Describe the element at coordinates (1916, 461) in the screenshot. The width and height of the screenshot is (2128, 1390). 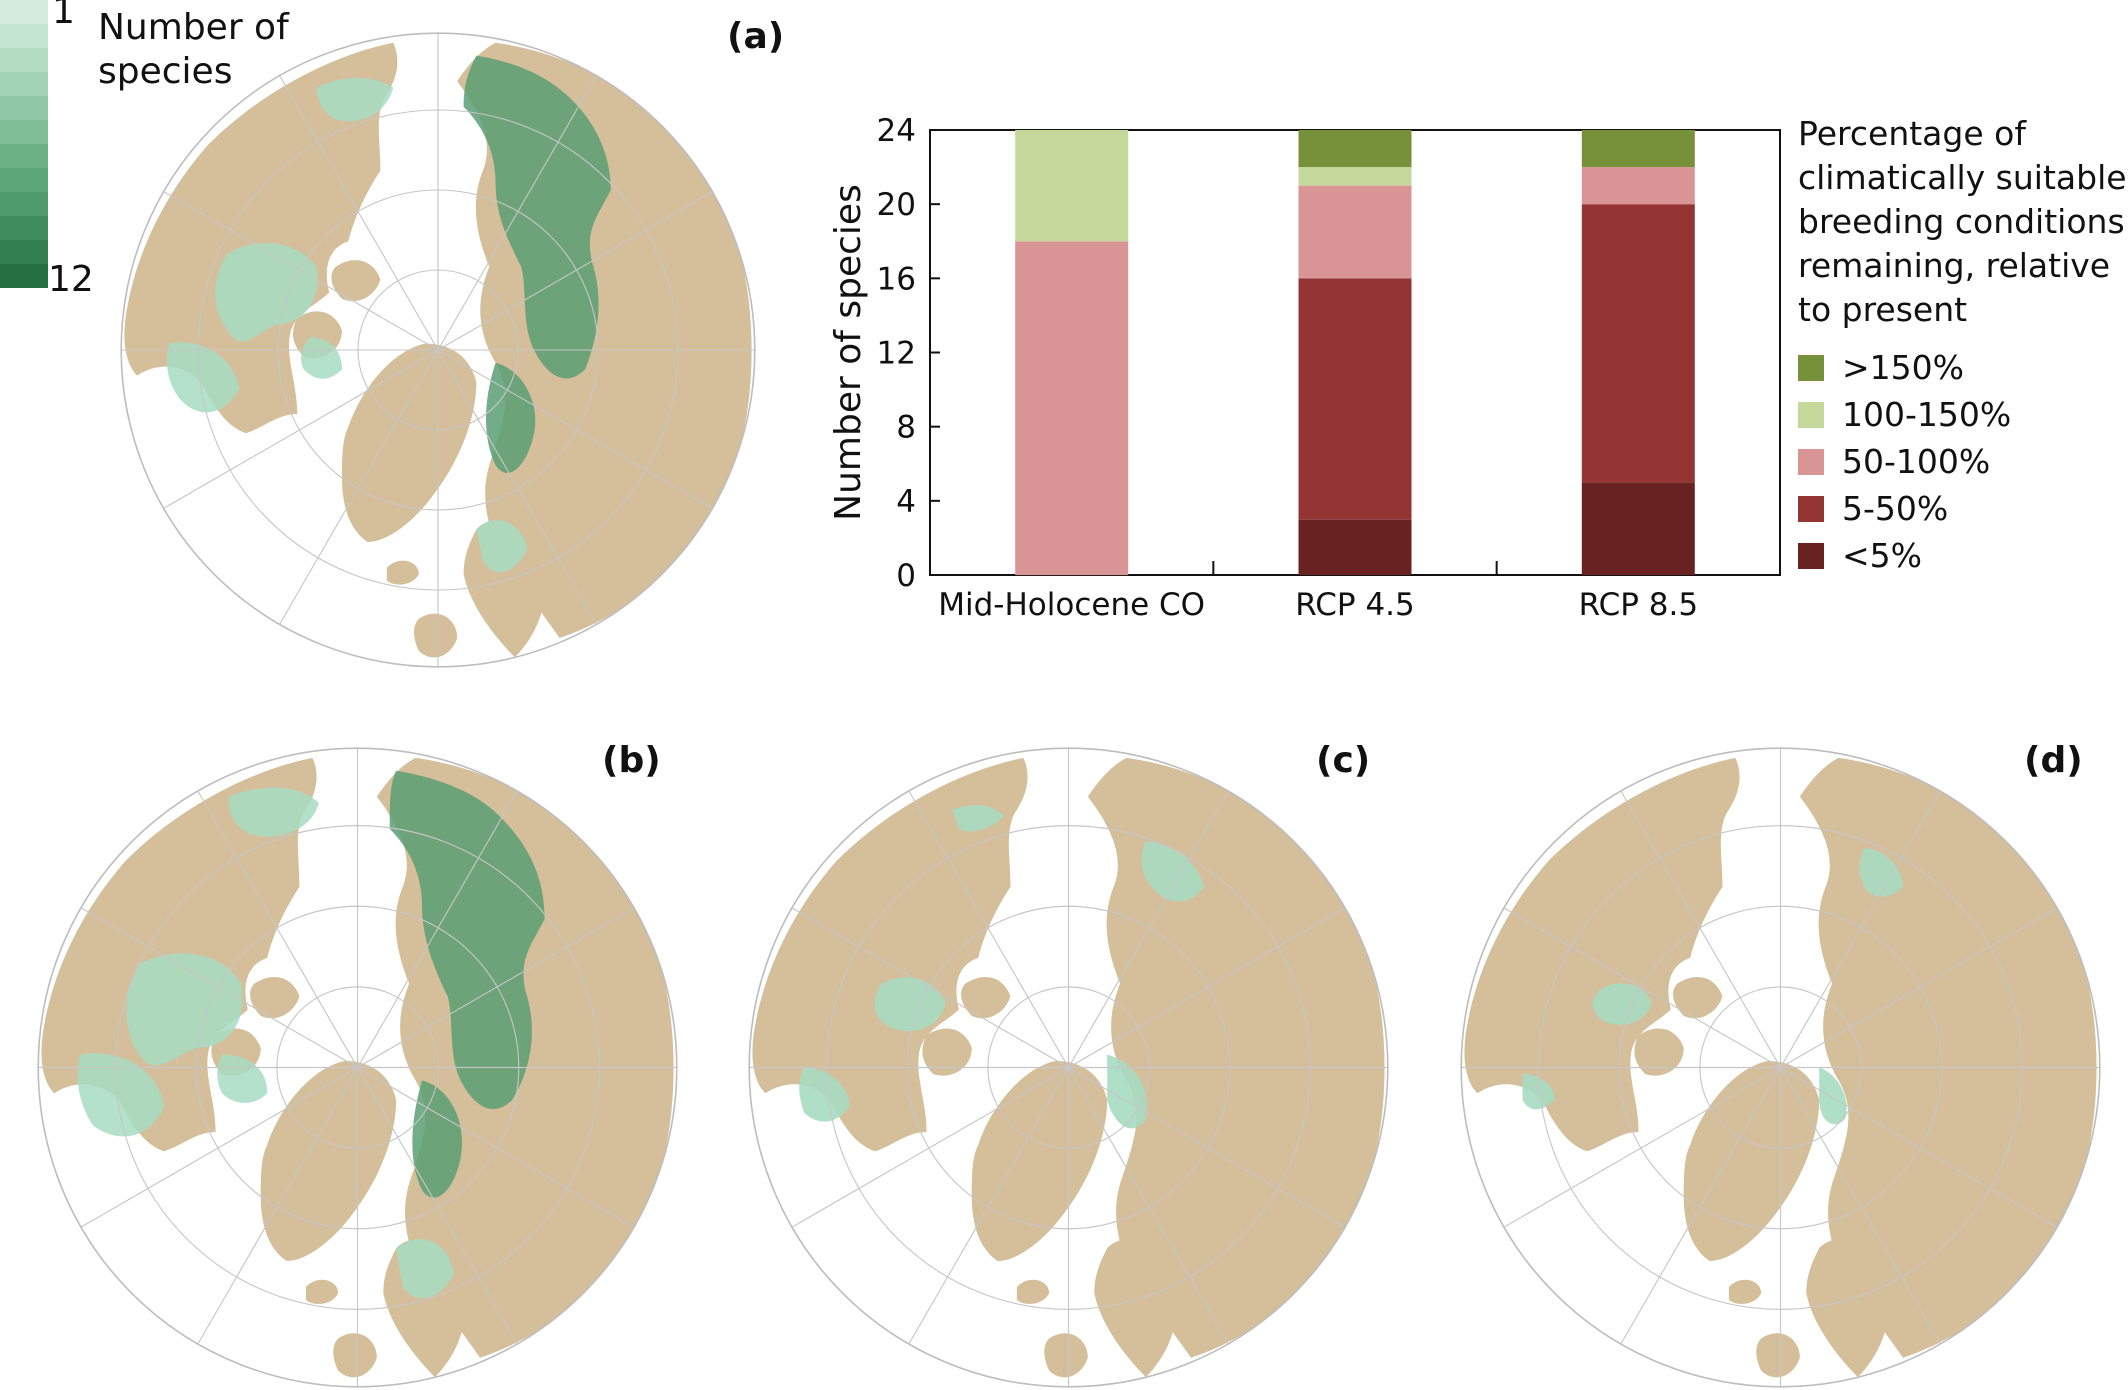
I see `legend-label: 50-100%` at that location.